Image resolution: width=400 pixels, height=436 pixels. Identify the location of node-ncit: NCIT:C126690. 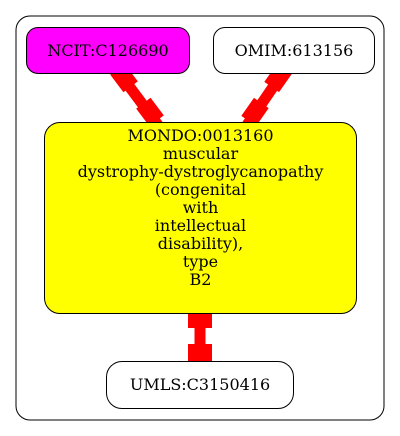
(108, 50).